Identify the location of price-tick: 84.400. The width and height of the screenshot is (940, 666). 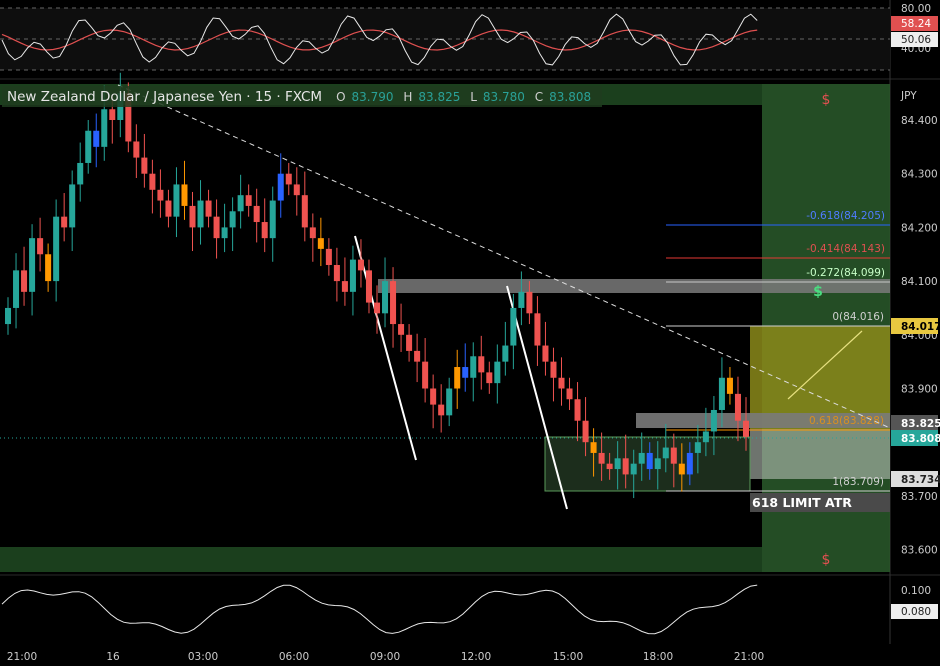
(919, 121).